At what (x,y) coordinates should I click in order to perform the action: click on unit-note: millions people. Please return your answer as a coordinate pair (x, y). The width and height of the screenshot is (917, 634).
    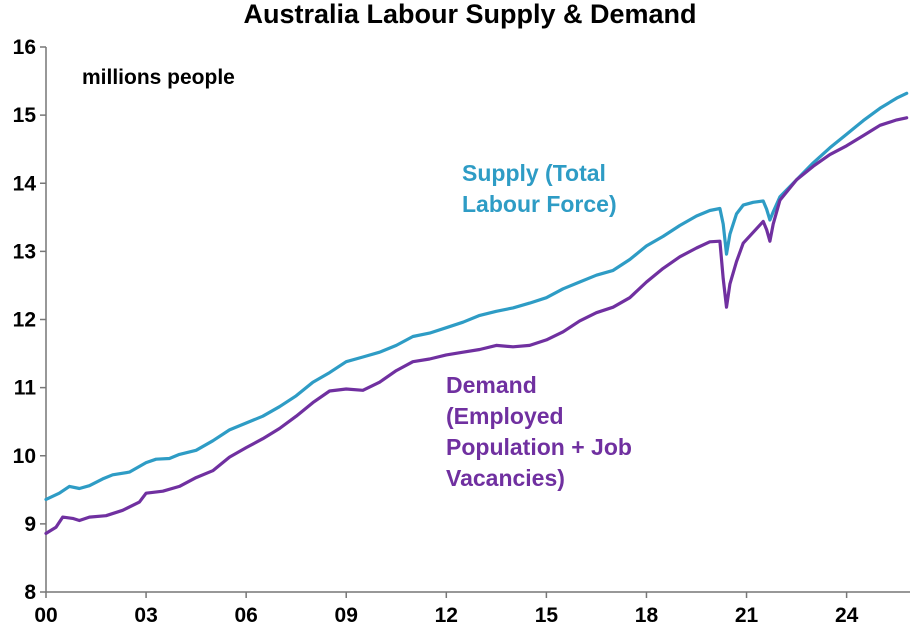
    Looking at the image, I should click on (158, 77).